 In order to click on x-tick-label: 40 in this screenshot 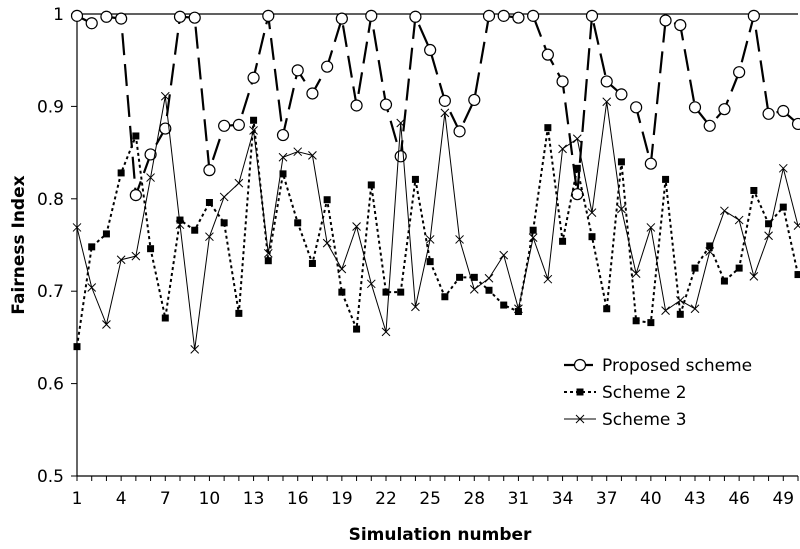, I will do `click(651, 499)`.